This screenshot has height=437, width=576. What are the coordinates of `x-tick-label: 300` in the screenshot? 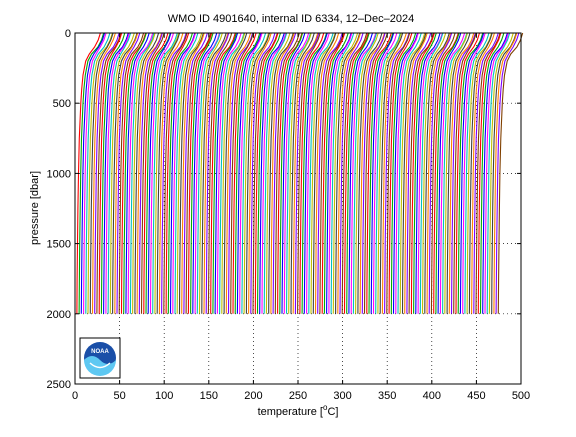 It's located at (342, 396).